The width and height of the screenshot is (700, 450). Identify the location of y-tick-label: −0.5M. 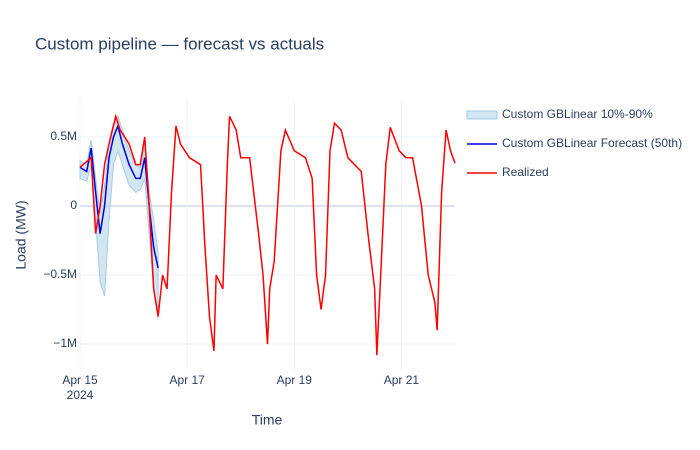
(60, 274).